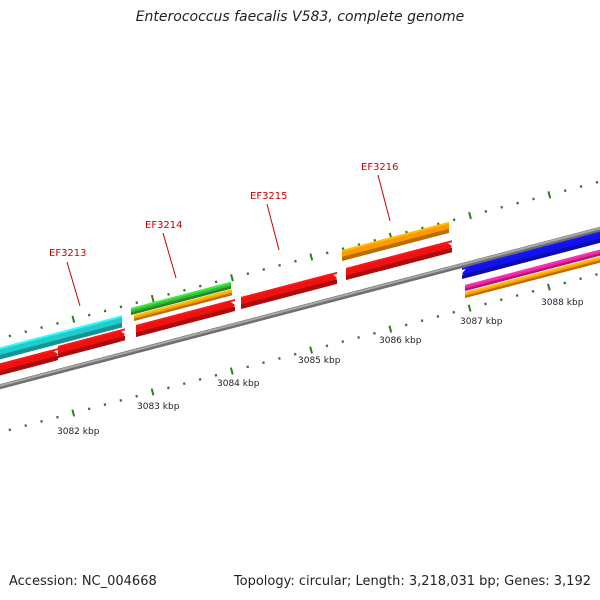  I want to click on tick-label-3087: 3087 kbp, so click(481, 322).